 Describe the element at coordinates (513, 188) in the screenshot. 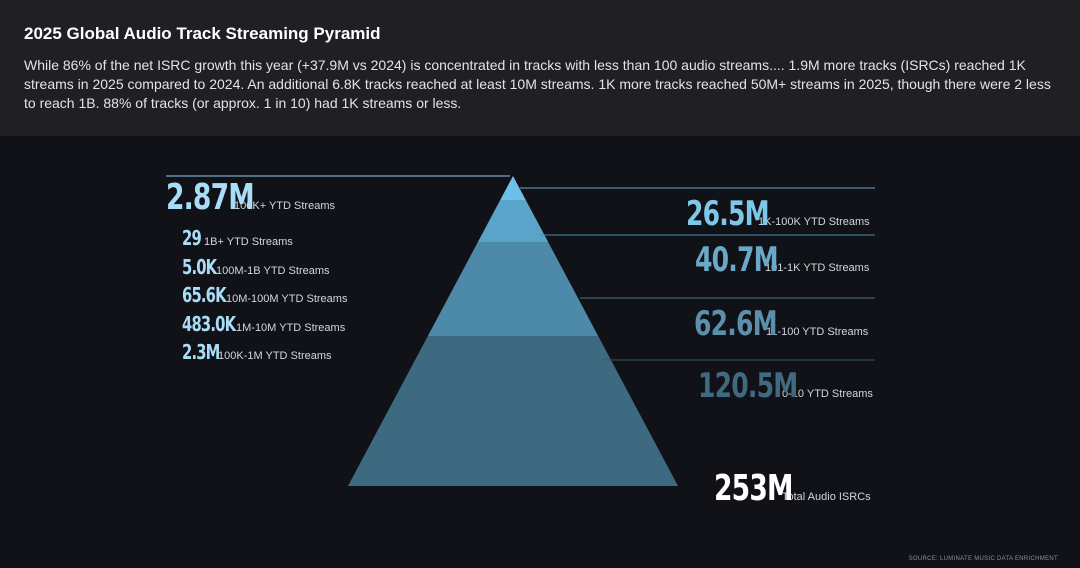

I see `pyramid-band-100k-plus` at that location.